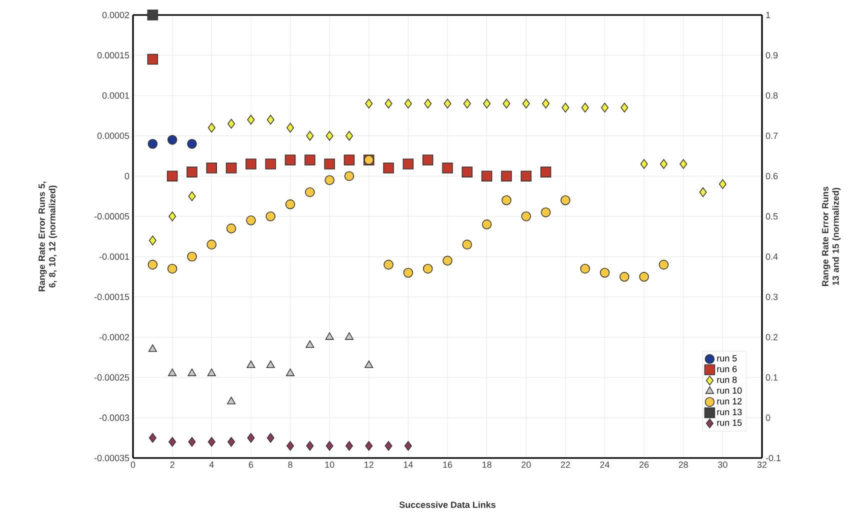 This screenshot has height=523, width=851. I want to click on y2-tick-label: 0.4, so click(772, 256).